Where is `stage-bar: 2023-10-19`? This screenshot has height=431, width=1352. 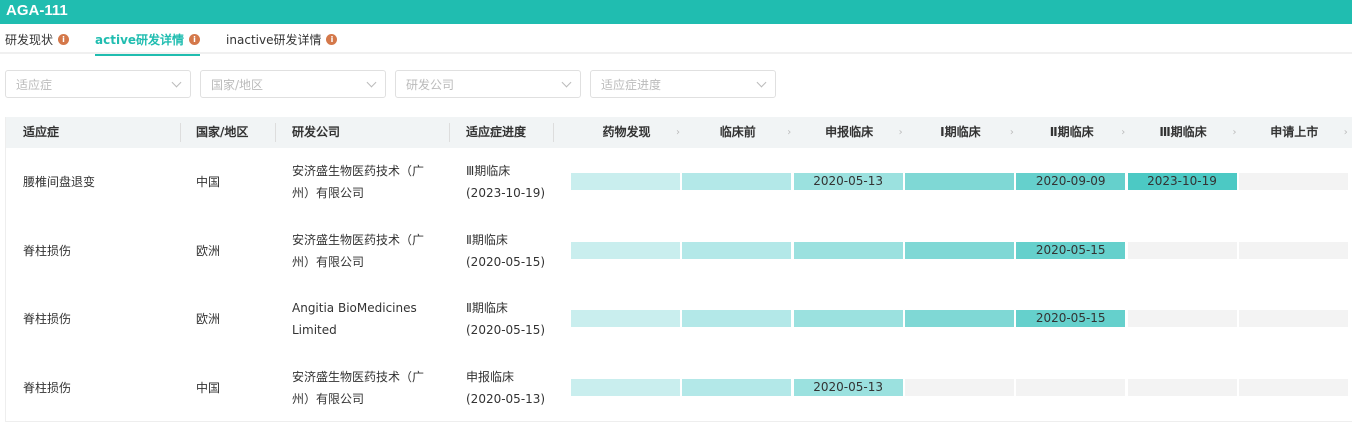
stage-bar: 2023-10-19 is located at coordinates (1182, 181).